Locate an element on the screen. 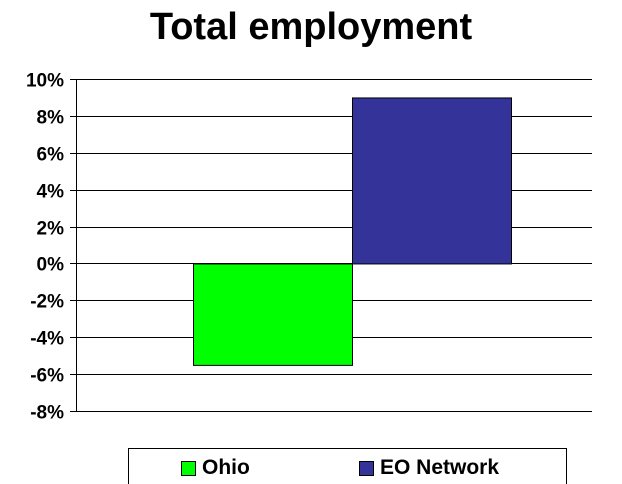 The image size is (622, 484). legend-label-ohio: Ohio is located at coordinates (226, 467).